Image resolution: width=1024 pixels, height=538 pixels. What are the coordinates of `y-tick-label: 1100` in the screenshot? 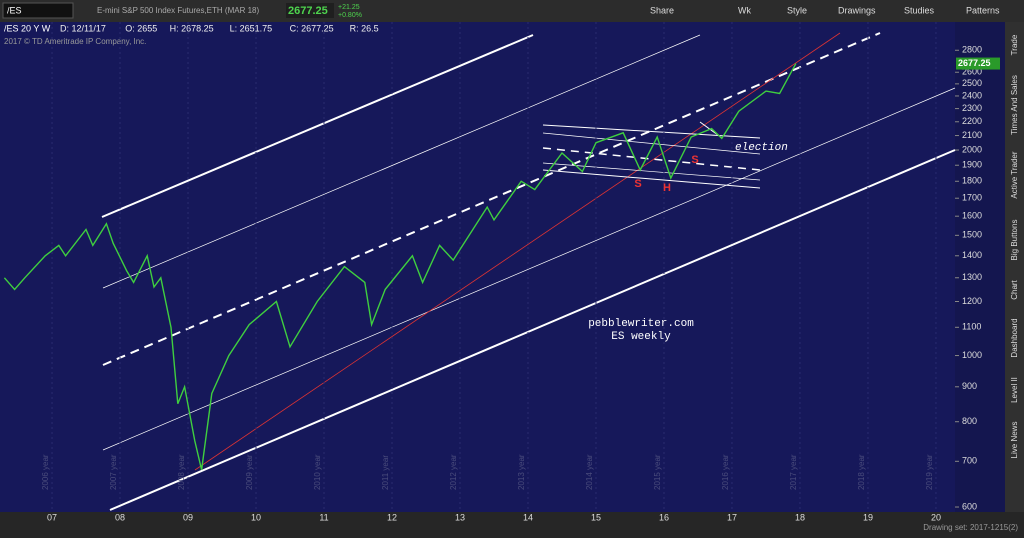 It's located at (971, 327).